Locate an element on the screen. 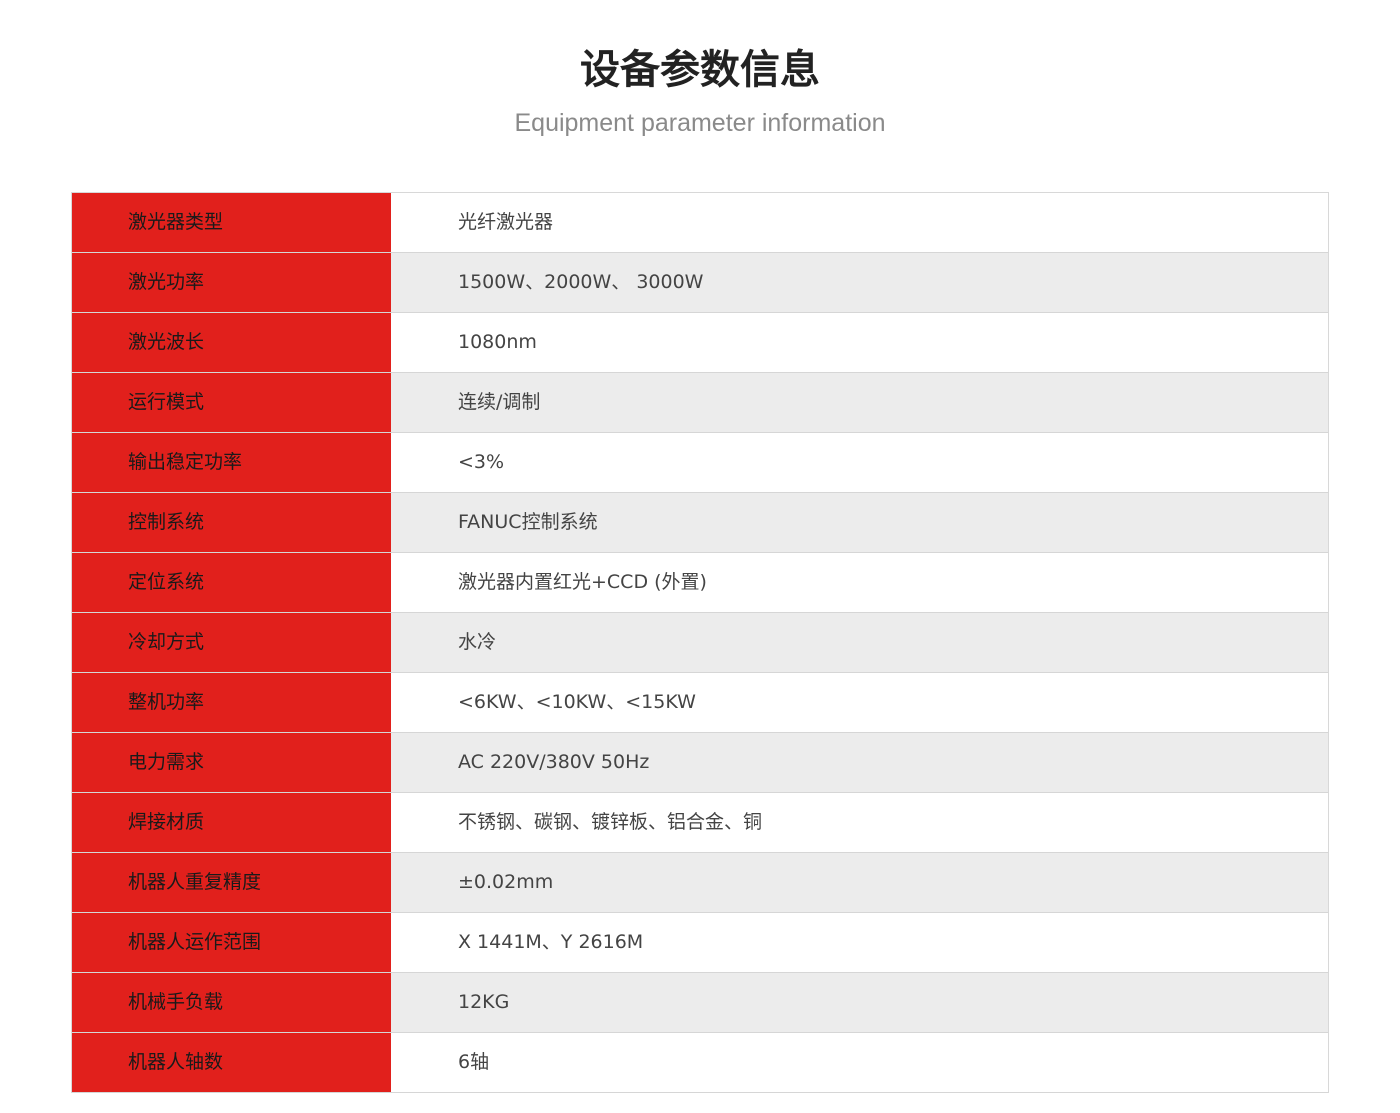 This screenshot has height=1113, width=1400. table-row: 机械手负载 12KG is located at coordinates (700, 1003).